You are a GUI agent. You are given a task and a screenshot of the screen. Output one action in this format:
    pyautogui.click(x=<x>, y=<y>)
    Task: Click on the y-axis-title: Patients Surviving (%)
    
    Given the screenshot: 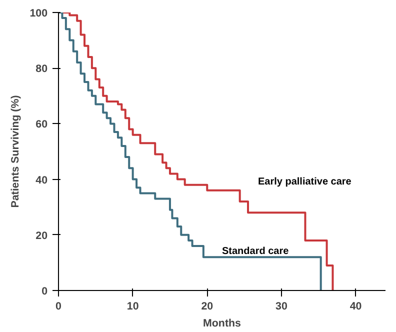 What is the action you would take?
    pyautogui.click(x=16, y=151)
    